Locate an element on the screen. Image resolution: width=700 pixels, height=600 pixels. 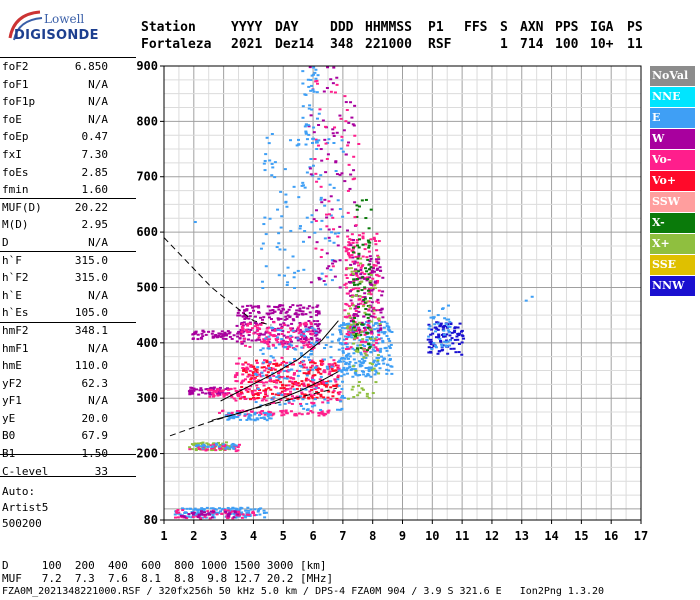
param-row: h`F 315.0 is located at coordinates (68, 261).